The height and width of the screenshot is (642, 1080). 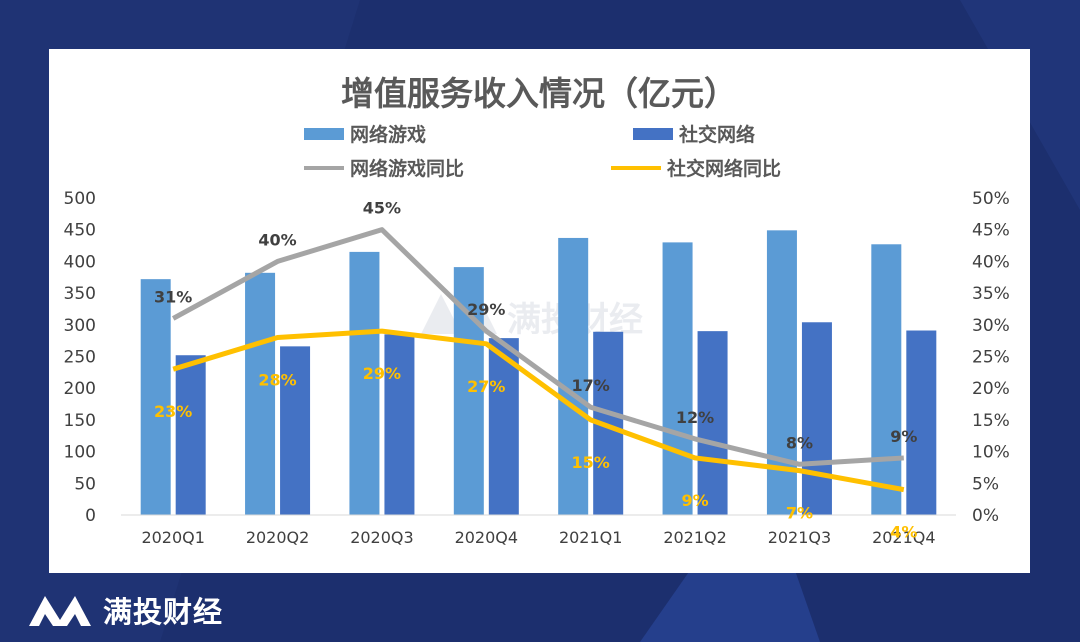 What do you see at coordinates (382, 208) in the screenshot?
I see `data-label-games-yoy: 45%` at bounding box center [382, 208].